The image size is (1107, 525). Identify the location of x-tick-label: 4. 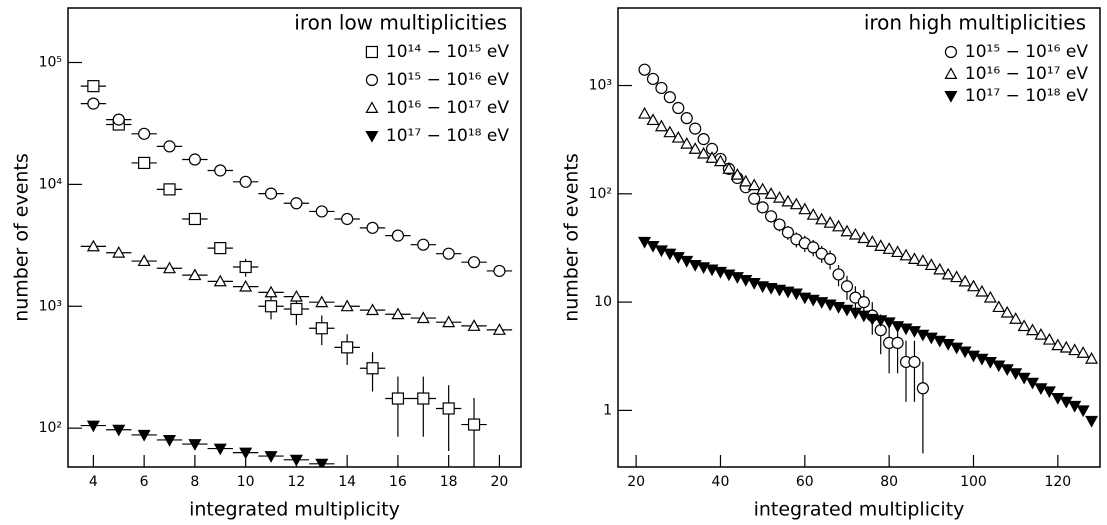
(93, 482).